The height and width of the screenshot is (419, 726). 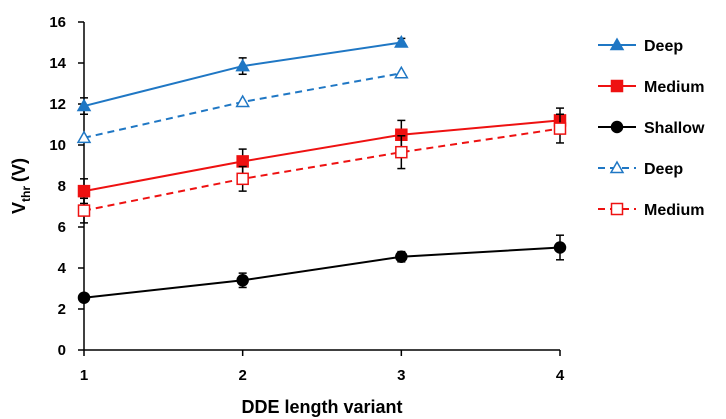 I want to click on y-tick-label: 8, so click(x=62, y=186).